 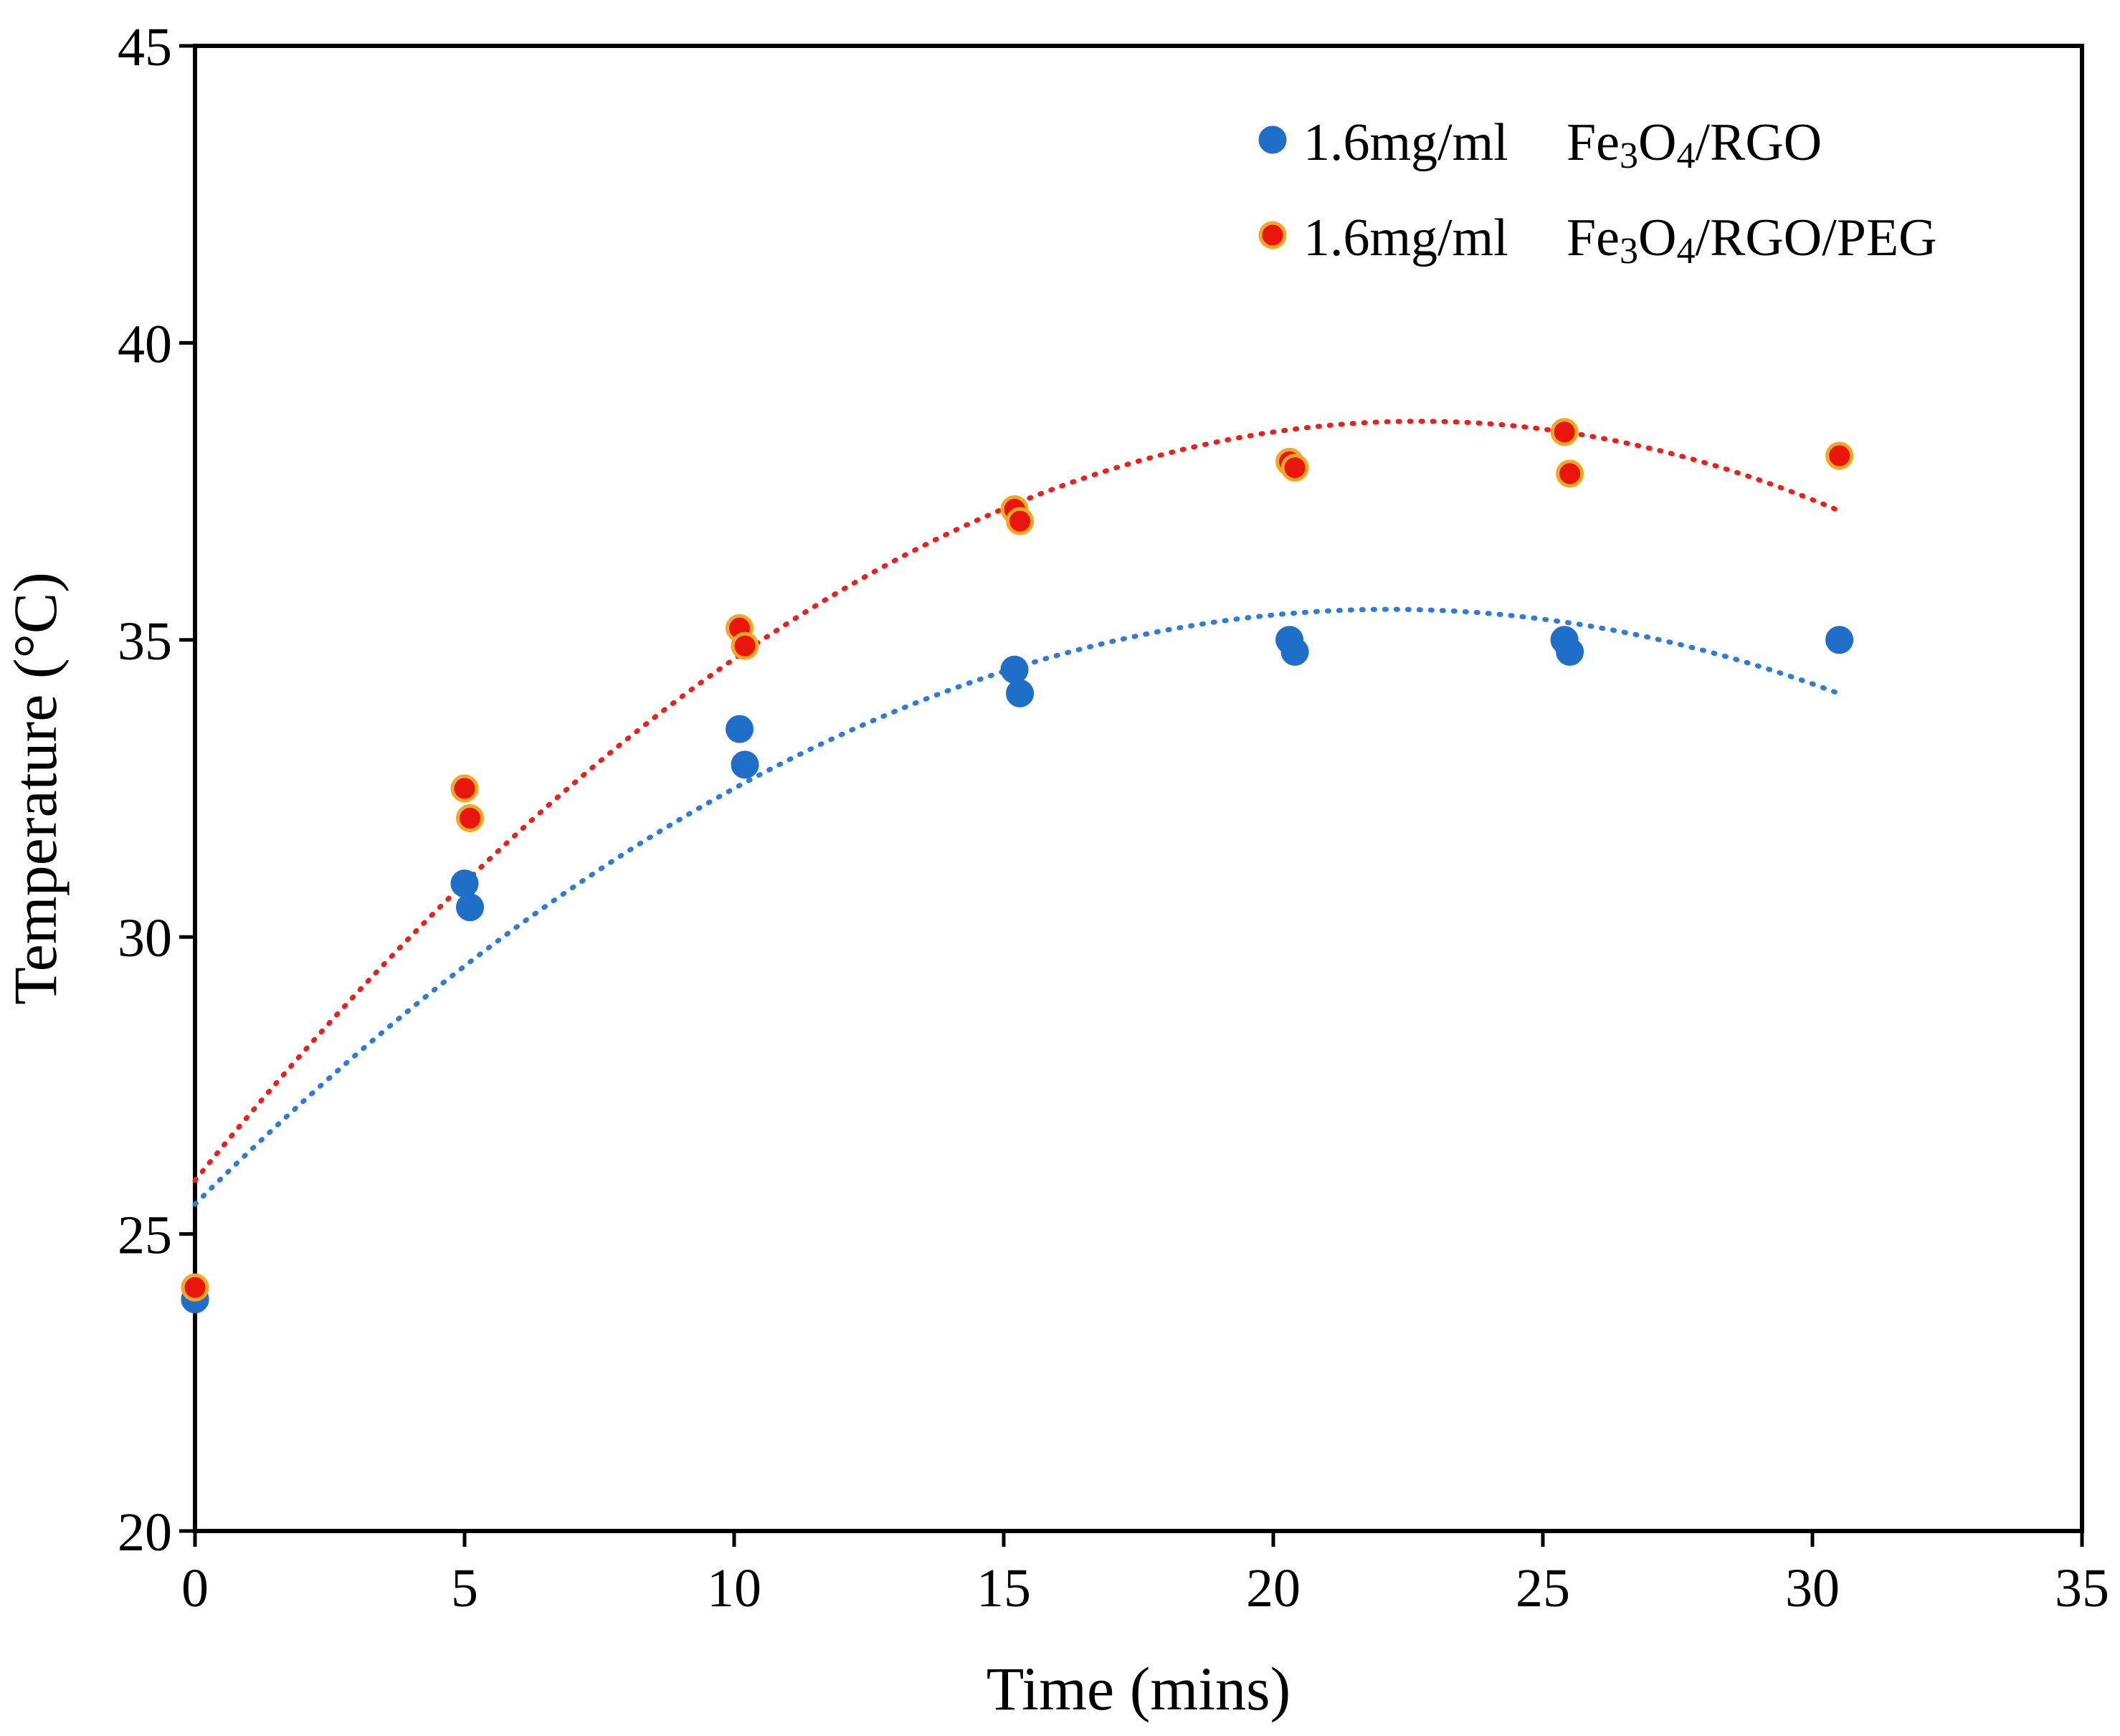 I want to click on y-tick-label: 40, so click(x=145, y=344).